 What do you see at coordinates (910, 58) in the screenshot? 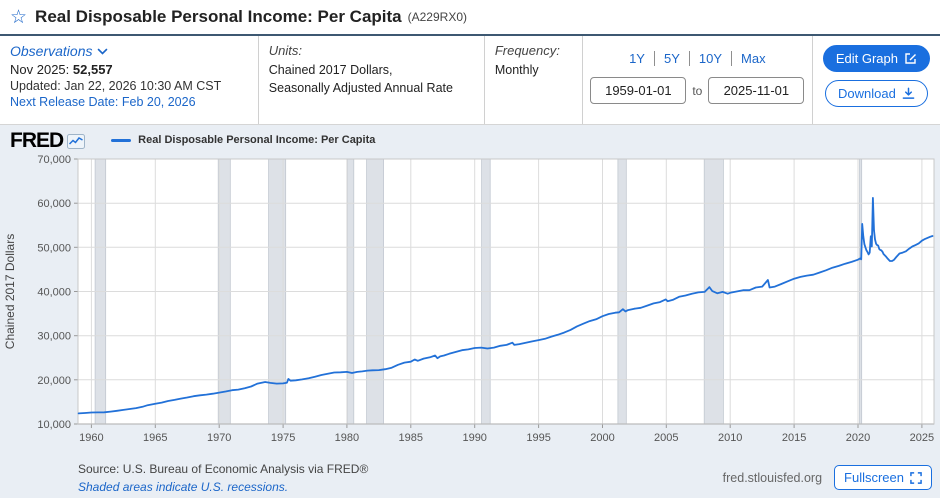
I see `edit-icon` at bounding box center [910, 58].